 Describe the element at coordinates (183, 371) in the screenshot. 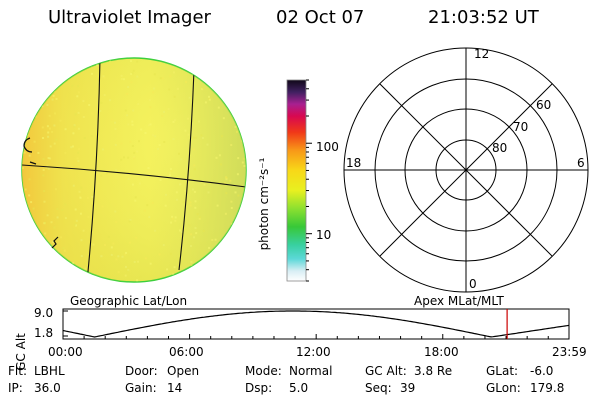

I see `status-door-value: Open` at that location.